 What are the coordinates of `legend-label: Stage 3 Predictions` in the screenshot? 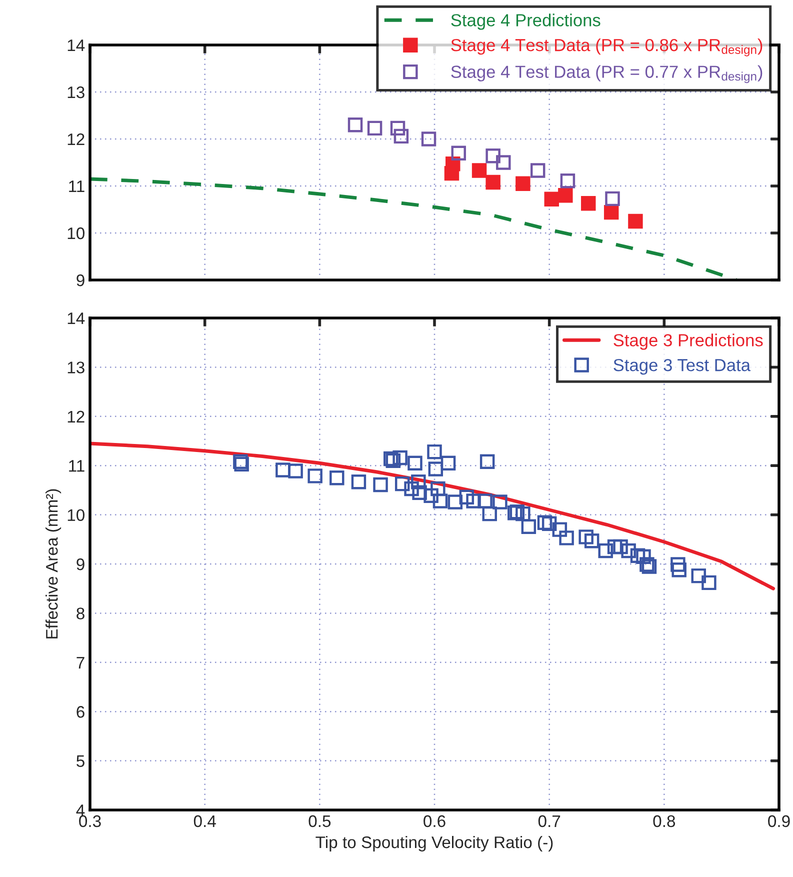 It's located at (688, 342).